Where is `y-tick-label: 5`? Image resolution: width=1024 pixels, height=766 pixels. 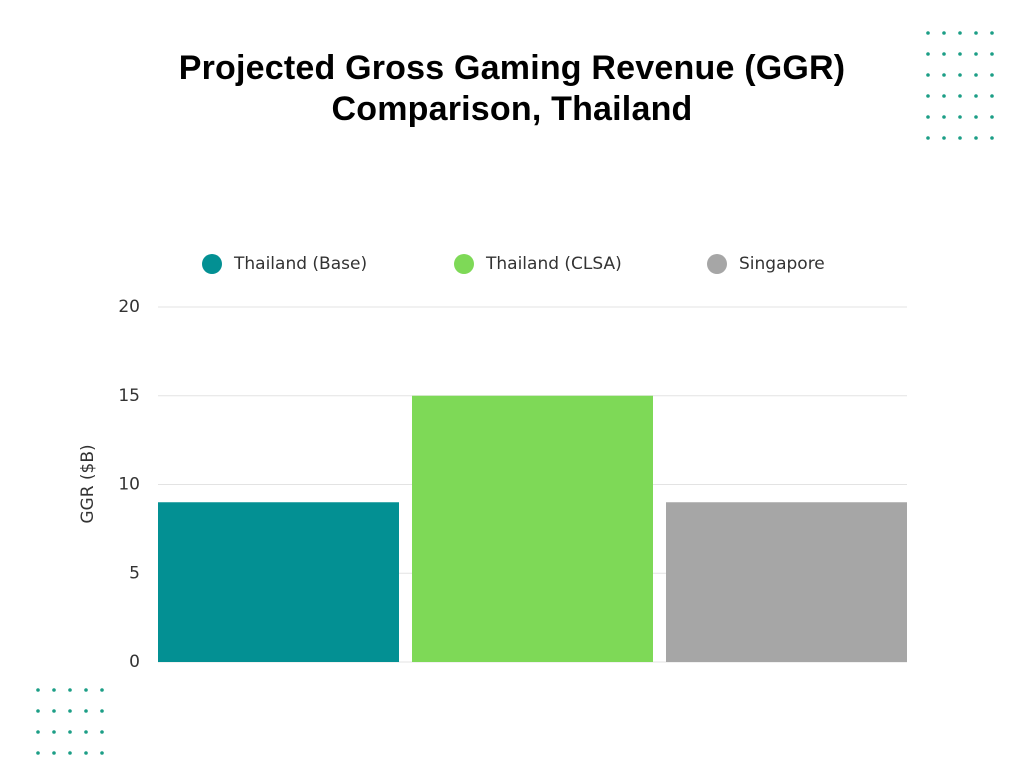 y-tick-label: 5 is located at coordinates (134, 573).